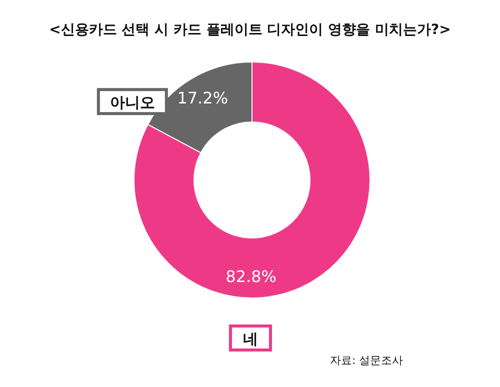 The height and width of the screenshot is (387, 500). I want to click on chart-title: <신용카드 선택 시 카드 플레이트 디자인이 영향을 미치는가?>, so click(250, 30).